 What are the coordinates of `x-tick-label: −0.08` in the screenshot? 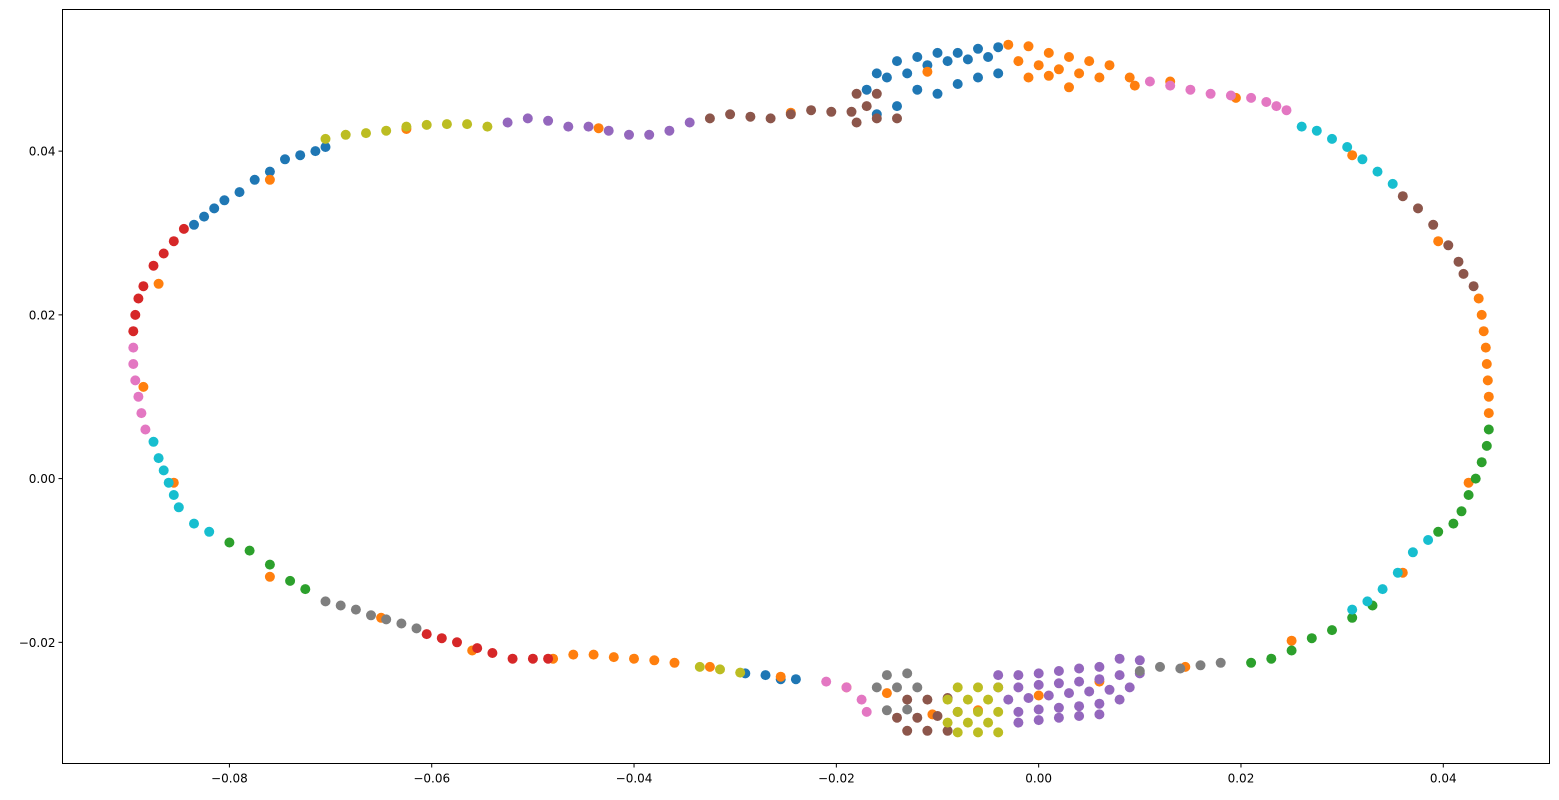 It's located at (229, 779).